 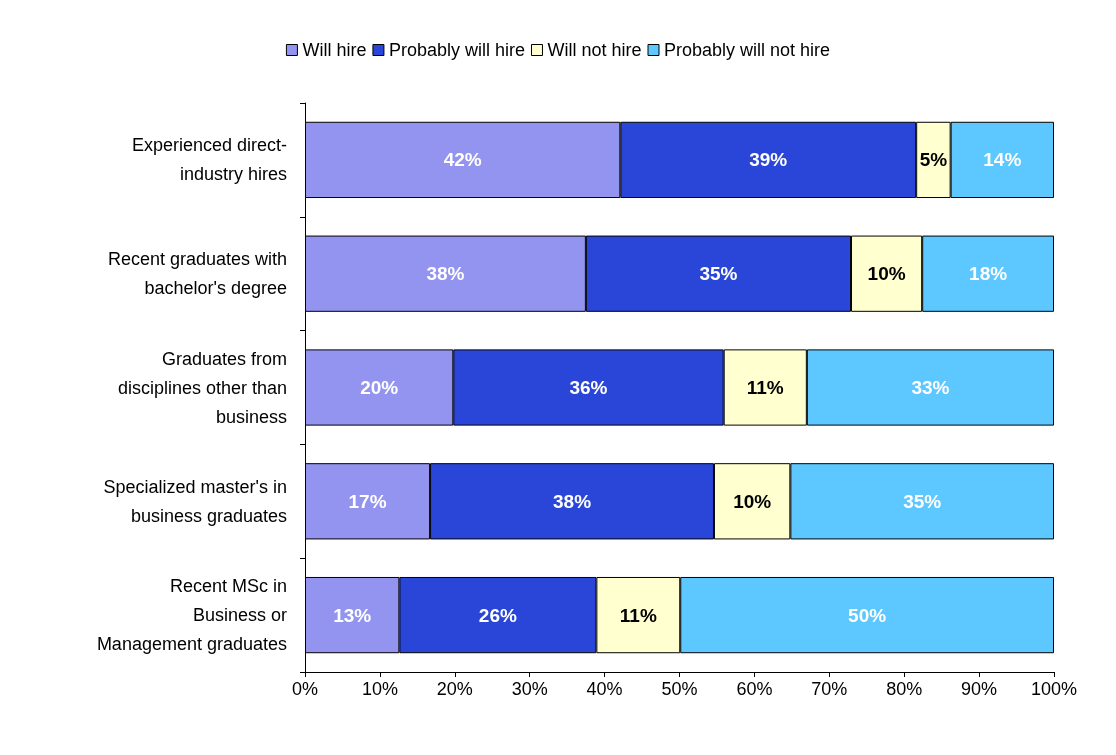 What do you see at coordinates (367, 501) in the screenshot?
I see `data-label: 17%` at bounding box center [367, 501].